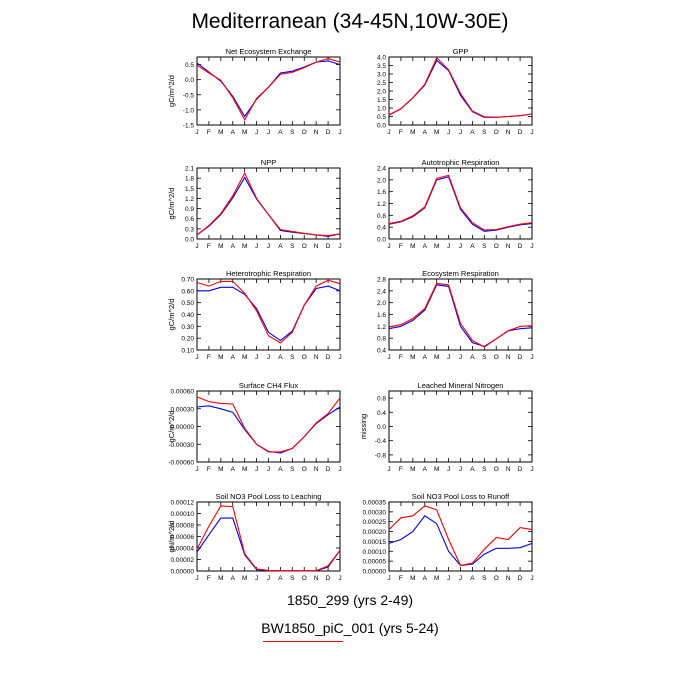  What do you see at coordinates (425, 132) in the screenshot?
I see `panel-1-xtick-label: A` at bounding box center [425, 132].